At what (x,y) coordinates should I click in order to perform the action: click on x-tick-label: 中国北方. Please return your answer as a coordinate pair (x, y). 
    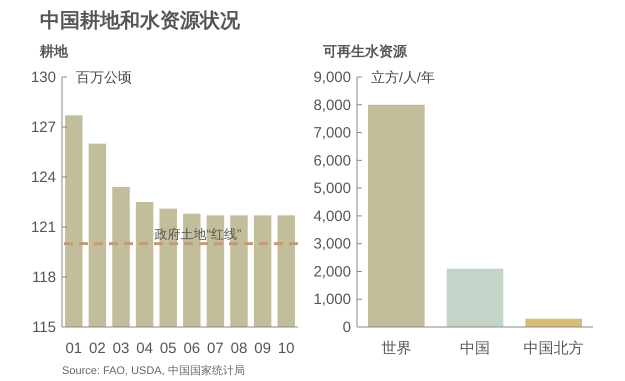
    Looking at the image, I should click on (554, 348).